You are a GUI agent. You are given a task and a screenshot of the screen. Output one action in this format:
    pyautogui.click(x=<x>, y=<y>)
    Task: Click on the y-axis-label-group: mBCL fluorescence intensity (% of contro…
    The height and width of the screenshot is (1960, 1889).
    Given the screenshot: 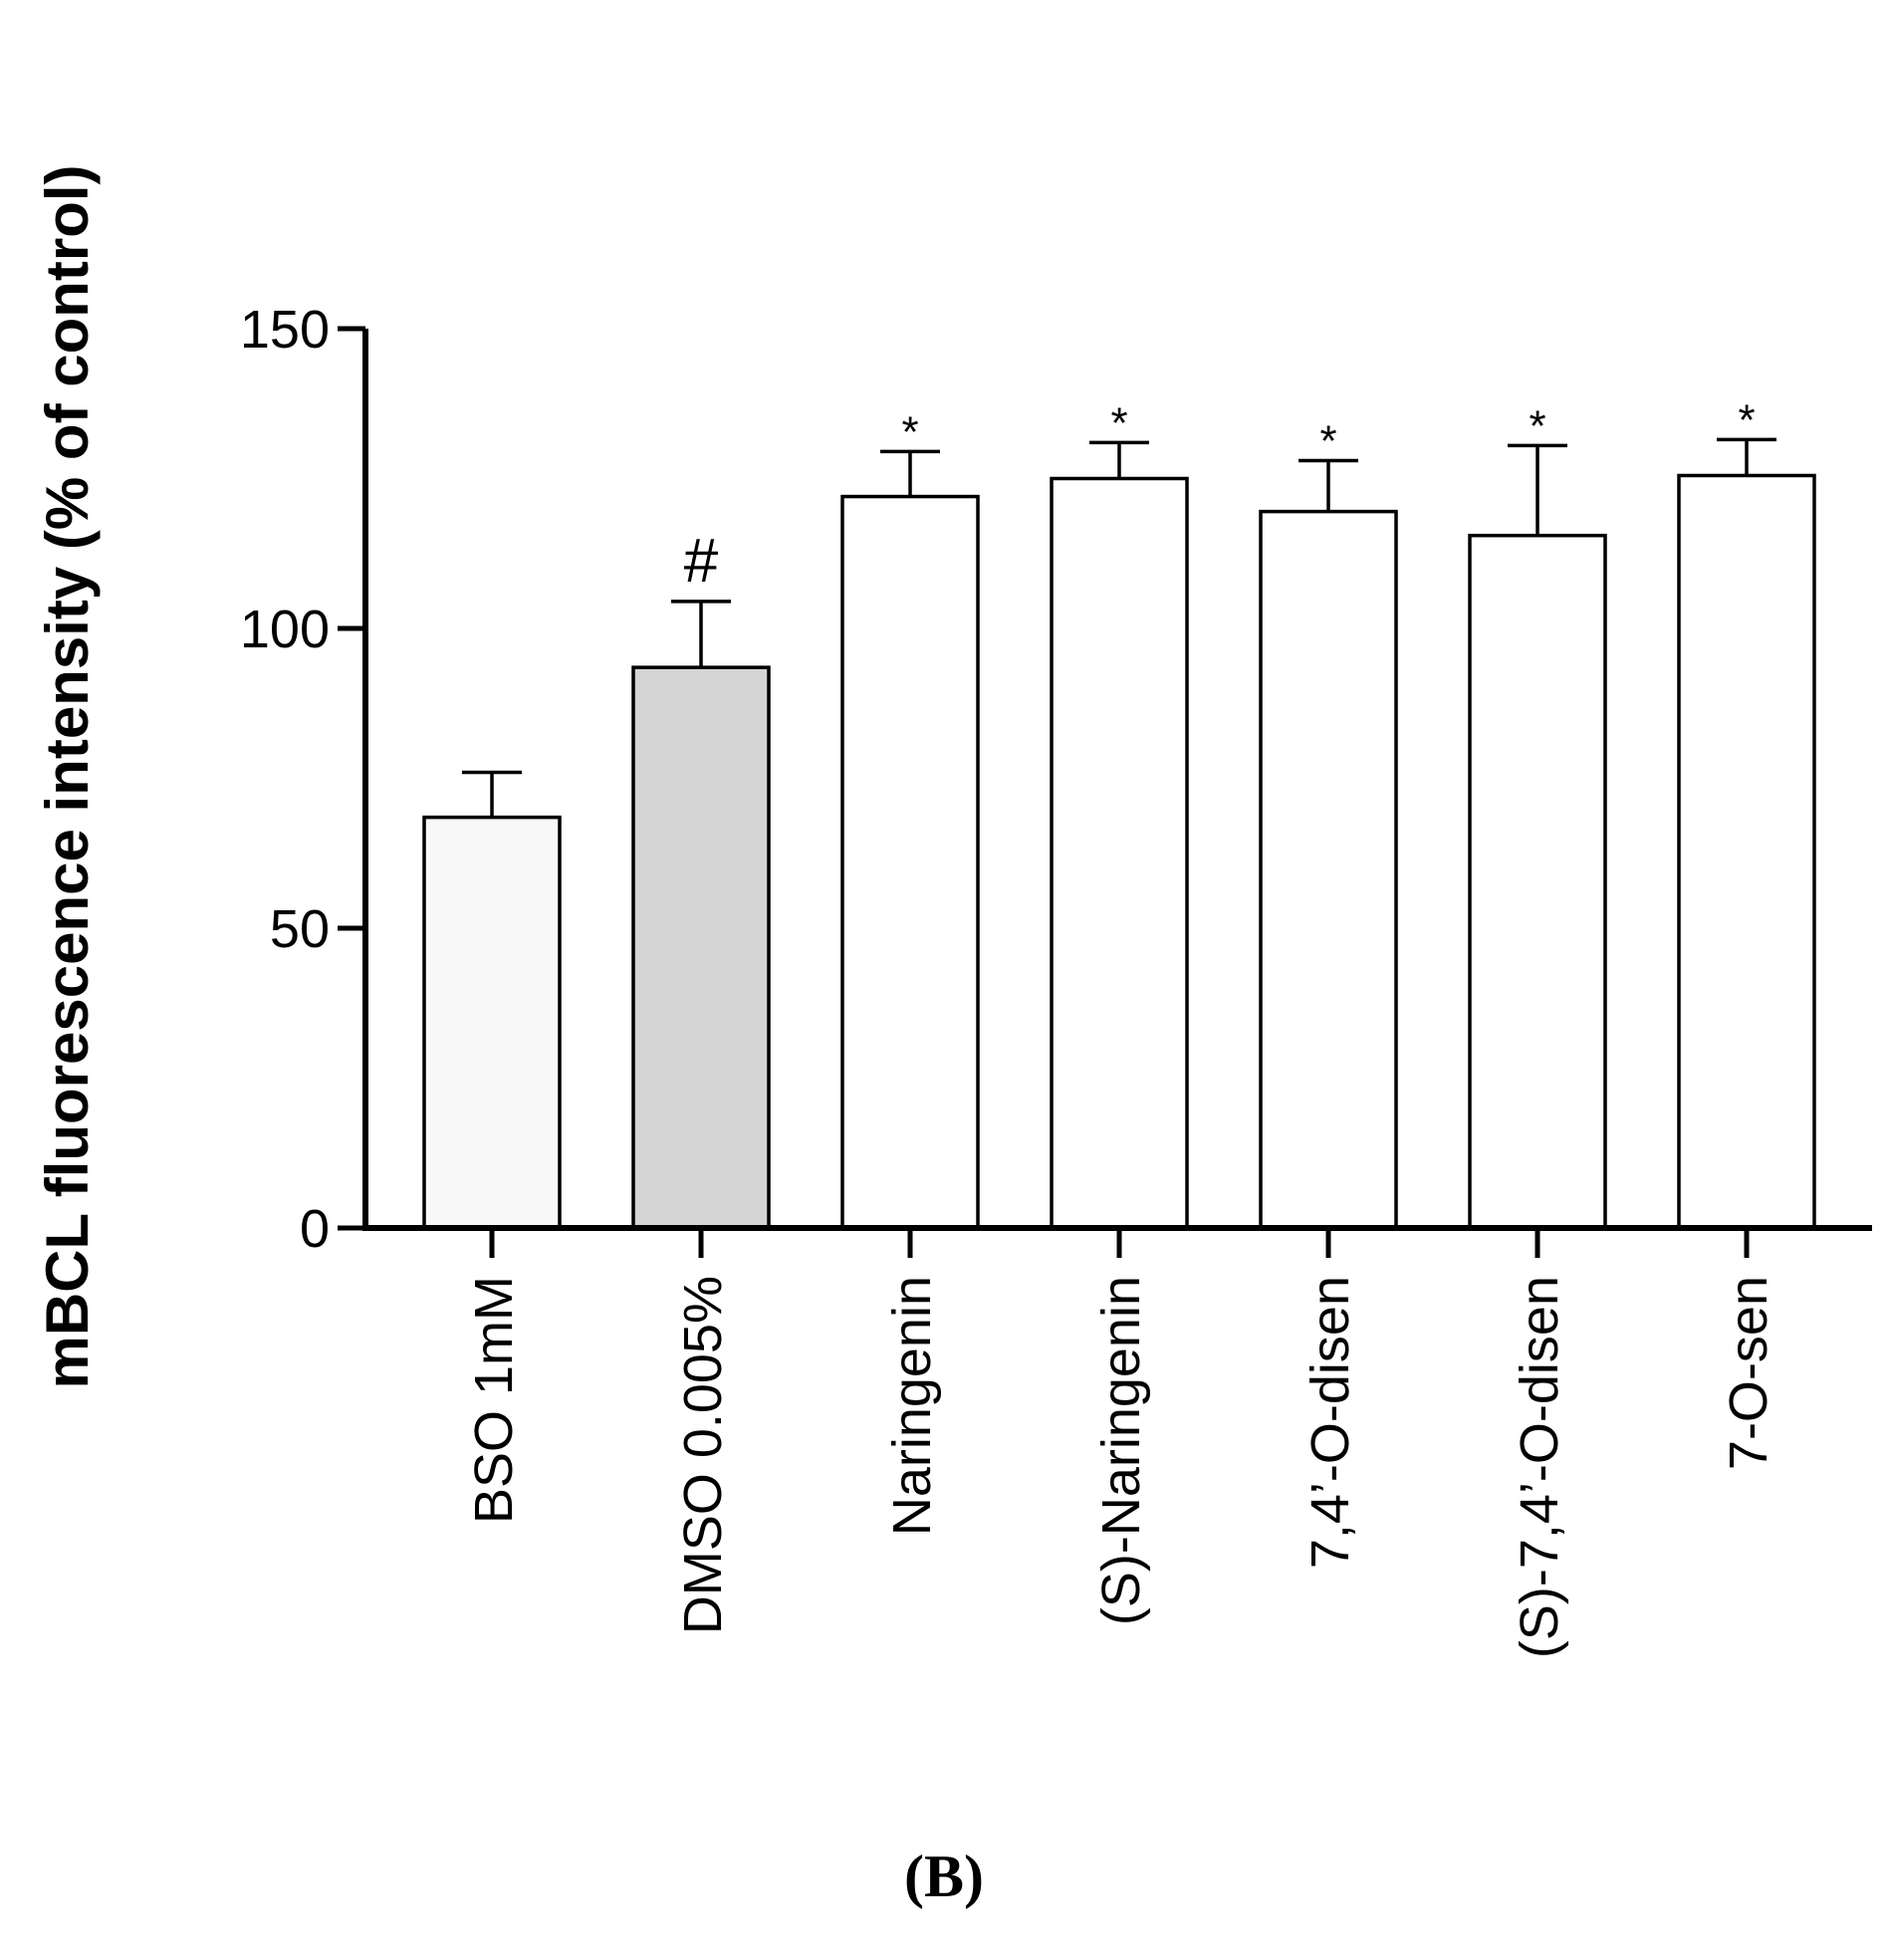 What is the action you would take?
    pyautogui.click(x=68, y=776)
    